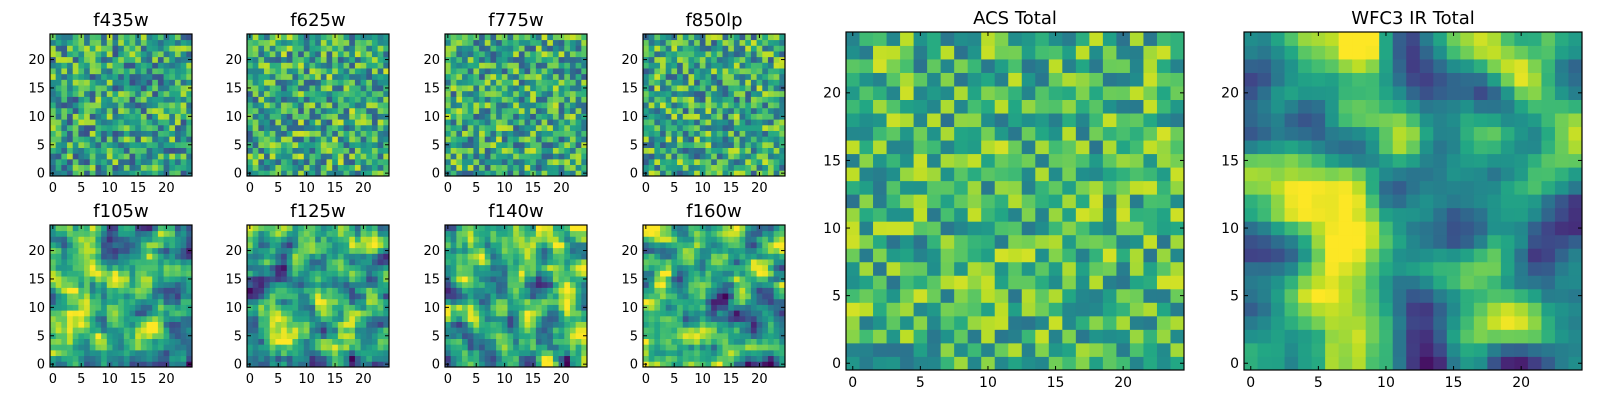 This screenshot has height=400, width=1600. Describe the element at coordinates (121, 296) in the screenshot. I see `axes-frame` at that location.